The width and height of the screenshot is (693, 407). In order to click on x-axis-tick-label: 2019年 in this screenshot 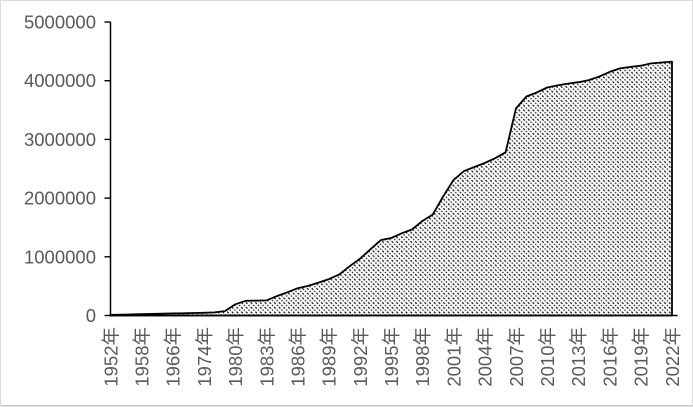, I will do `click(641, 357)`.